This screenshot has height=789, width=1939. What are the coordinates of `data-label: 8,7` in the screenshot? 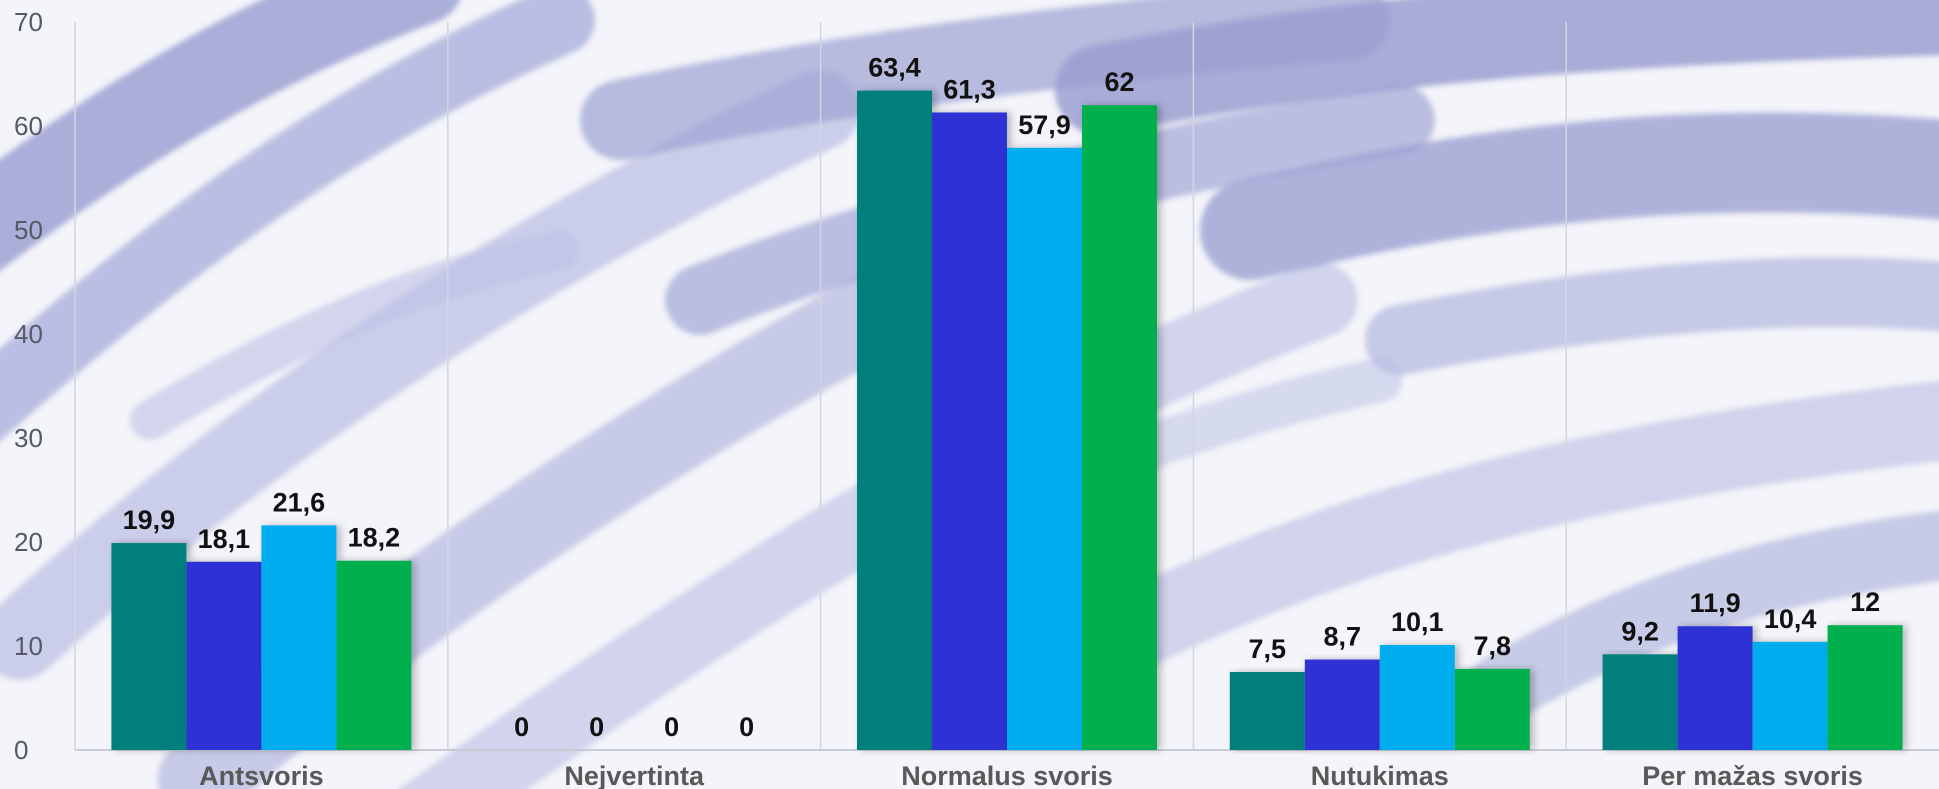 It's located at (1343, 637).